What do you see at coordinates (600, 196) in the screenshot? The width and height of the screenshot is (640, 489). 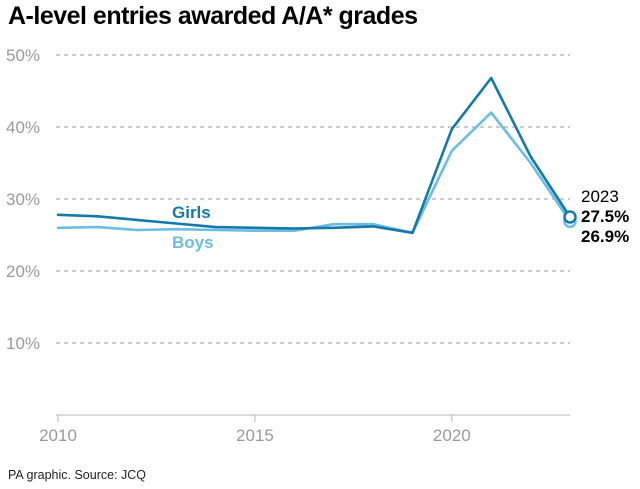 I see `end-annotation-year: 2023` at bounding box center [600, 196].